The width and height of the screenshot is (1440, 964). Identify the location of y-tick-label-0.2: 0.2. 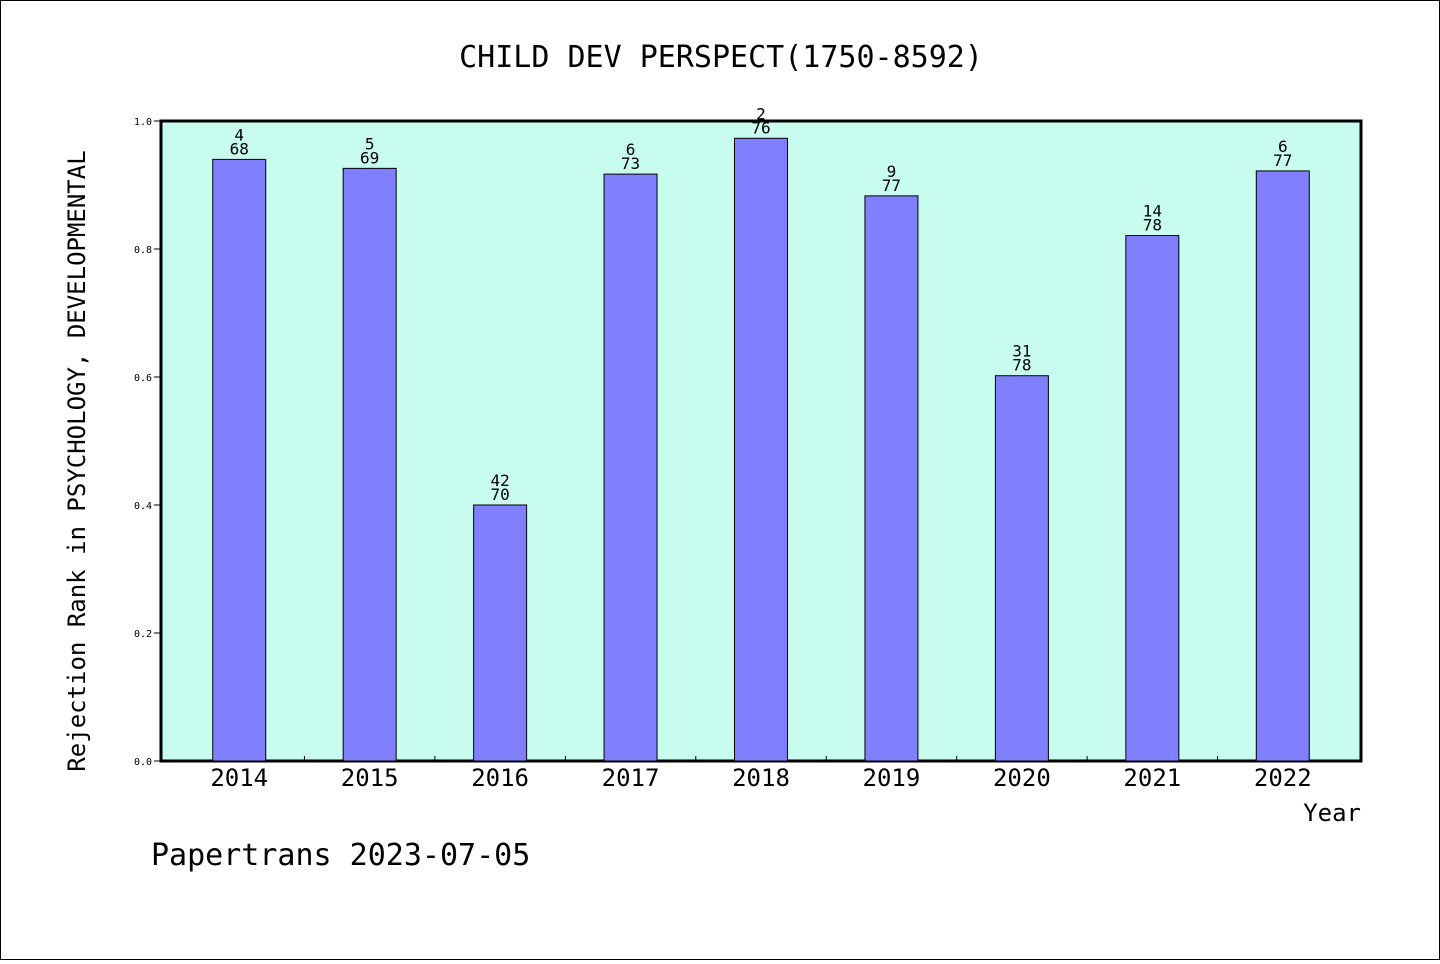
(143, 634).